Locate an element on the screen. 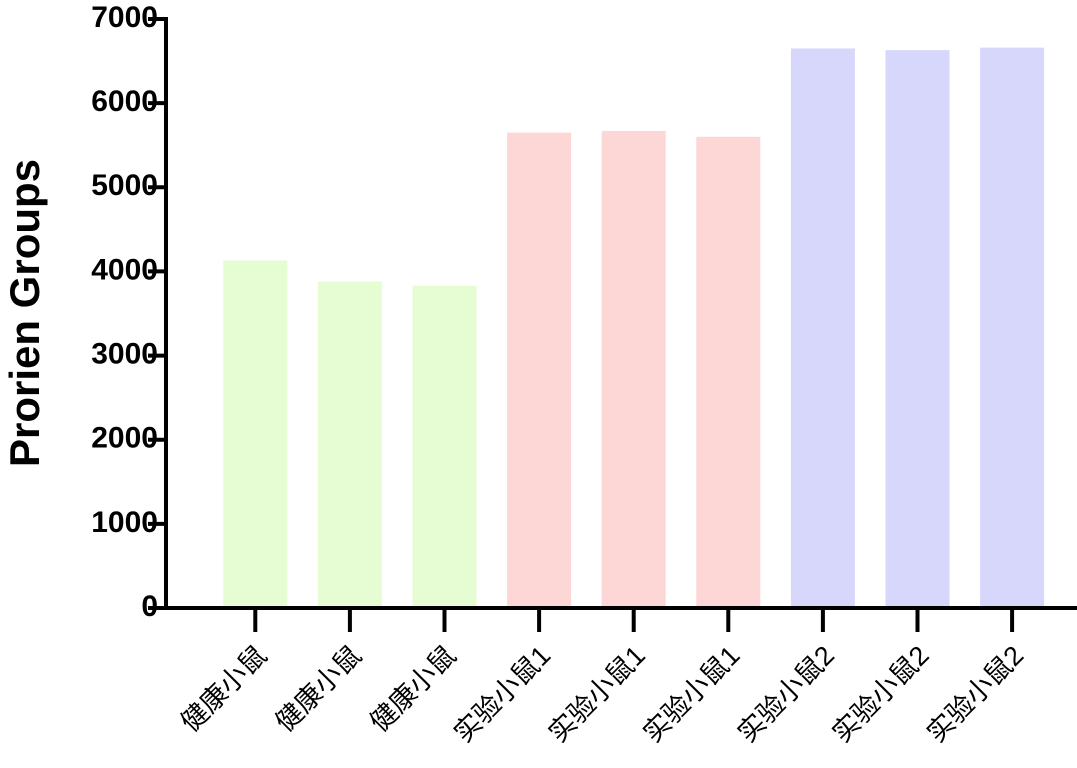 This screenshot has width=1077, height=768. y-tick-label: 0 is located at coordinates (149, 606).